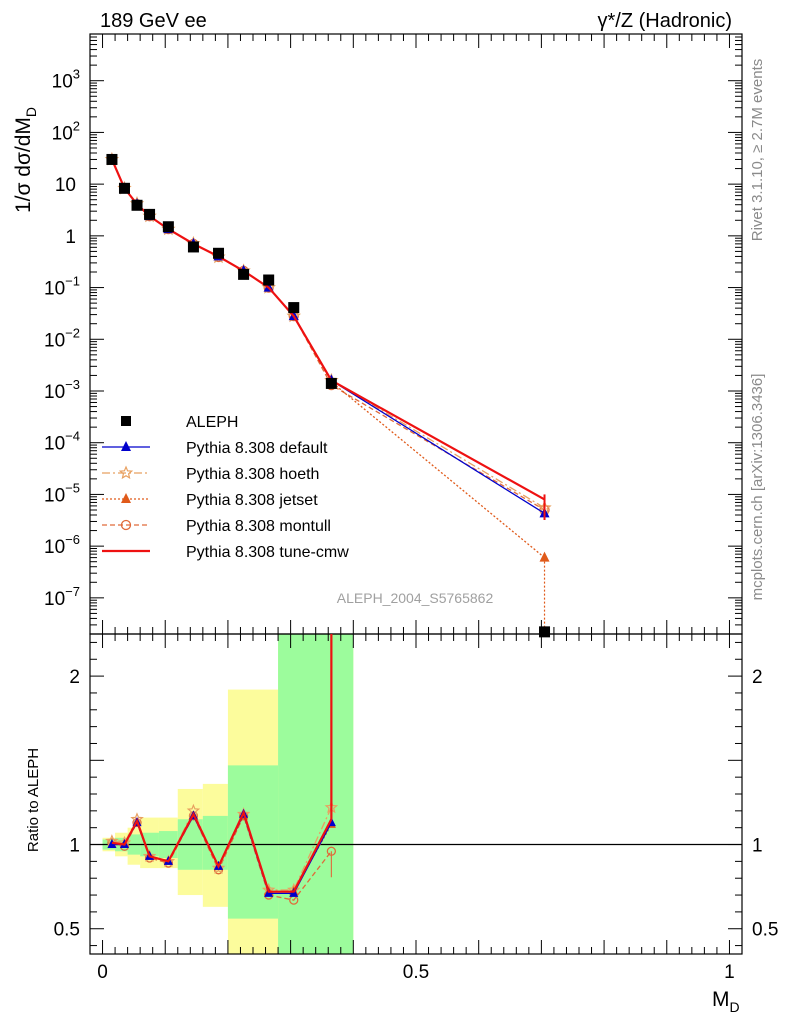 The width and height of the screenshot is (786, 1024). Describe the element at coordinates (257, 448) in the screenshot. I see `legend-label-default: Pythia 8.308 default` at that location.